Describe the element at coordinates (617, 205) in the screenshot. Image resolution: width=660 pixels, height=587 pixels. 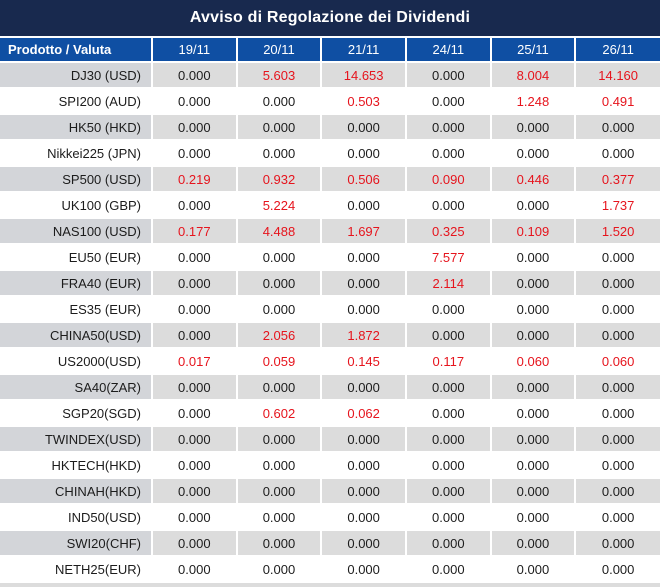
I see `value-cell: 1.737` at that location.